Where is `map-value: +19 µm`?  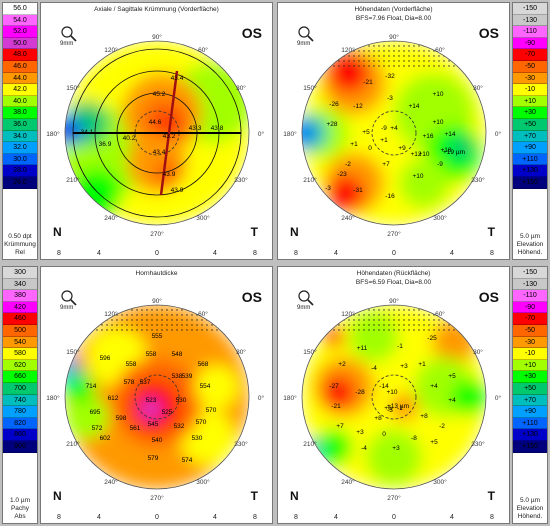
map-value: +19 µm is located at coordinates (454, 152).